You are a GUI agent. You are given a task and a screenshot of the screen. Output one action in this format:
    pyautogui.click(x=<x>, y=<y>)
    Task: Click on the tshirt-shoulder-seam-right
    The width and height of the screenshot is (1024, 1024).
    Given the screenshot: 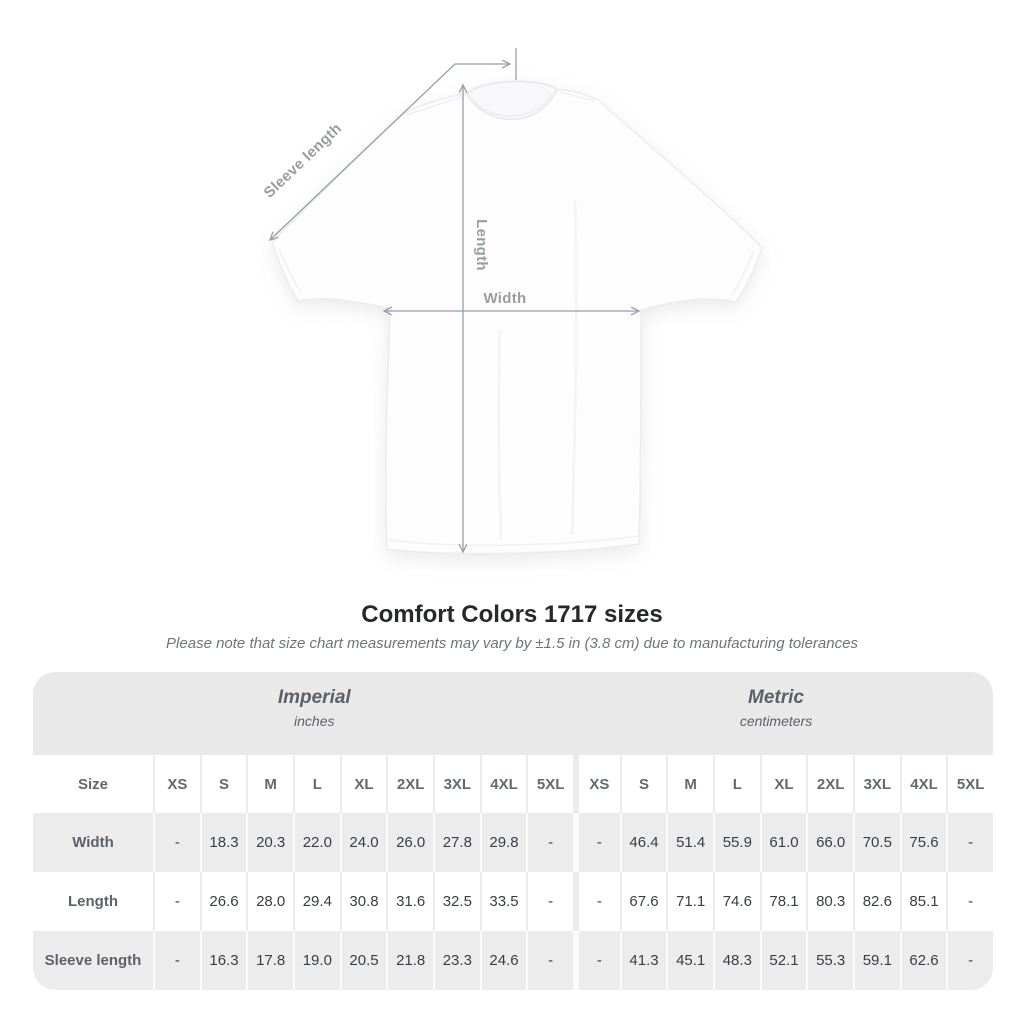 What is the action you would take?
    pyautogui.click(x=577, y=96)
    